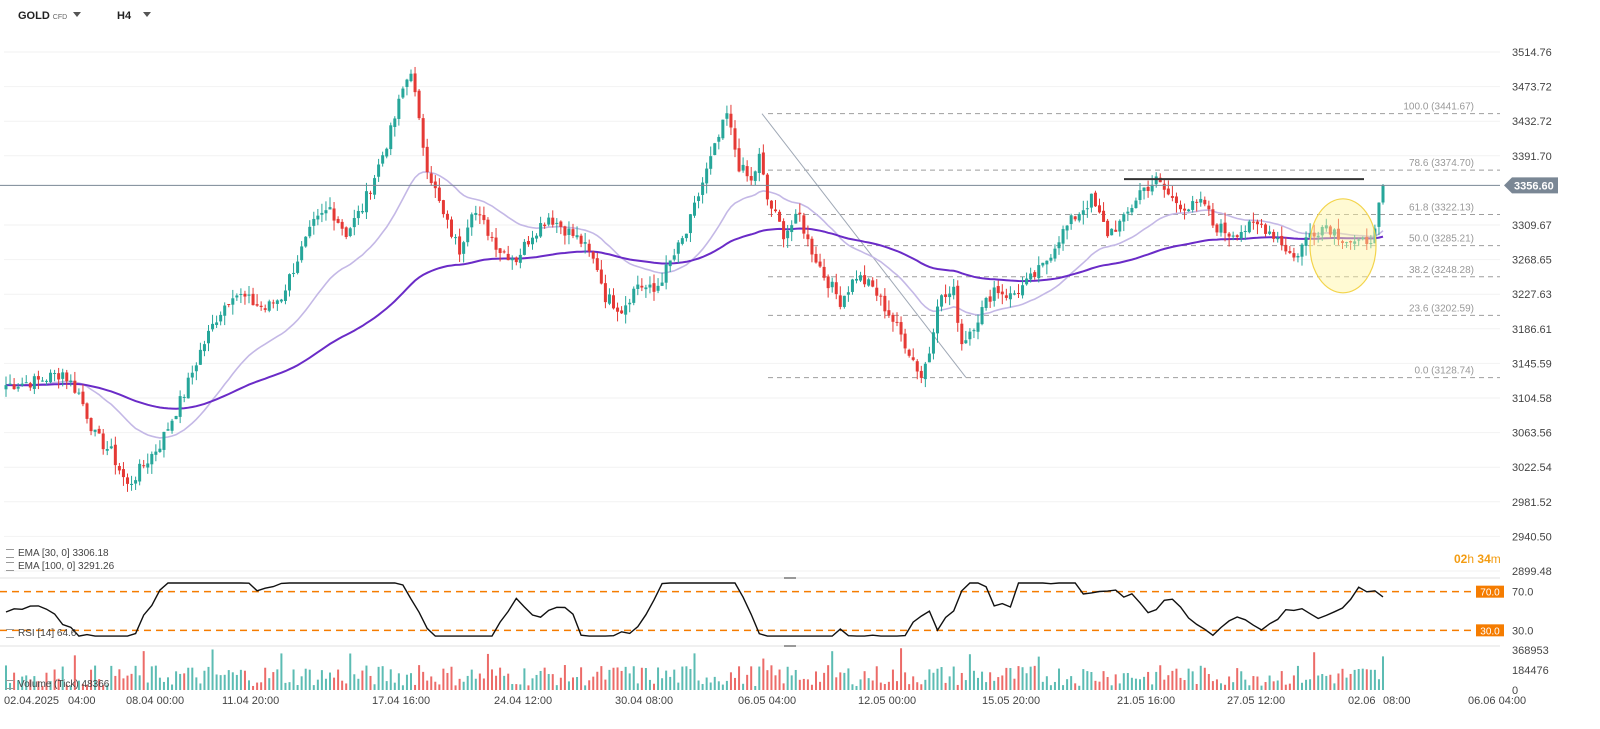 The image size is (1600, 729). I want to click on time-tick-label: 21.05 16:00, so click(1146, 701).